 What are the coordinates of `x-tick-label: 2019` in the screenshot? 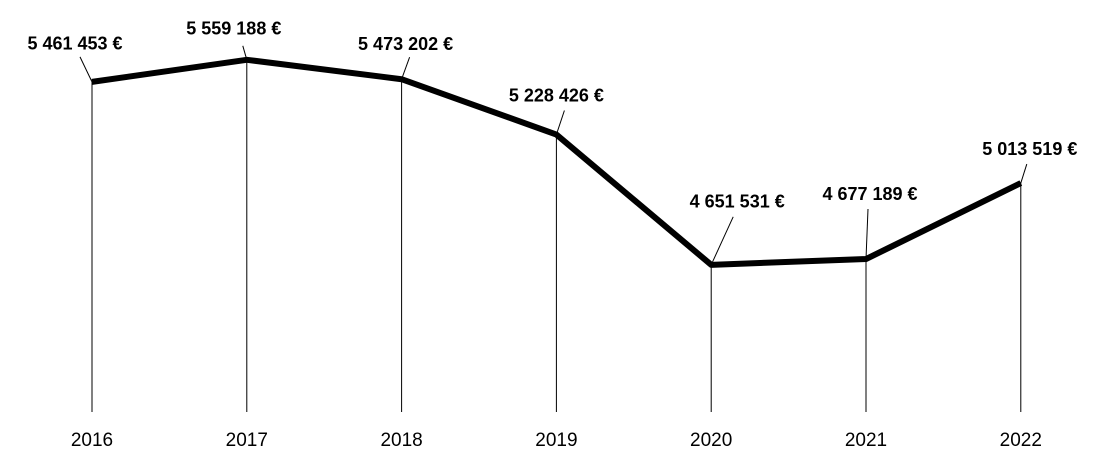 It's located at (556, 440).